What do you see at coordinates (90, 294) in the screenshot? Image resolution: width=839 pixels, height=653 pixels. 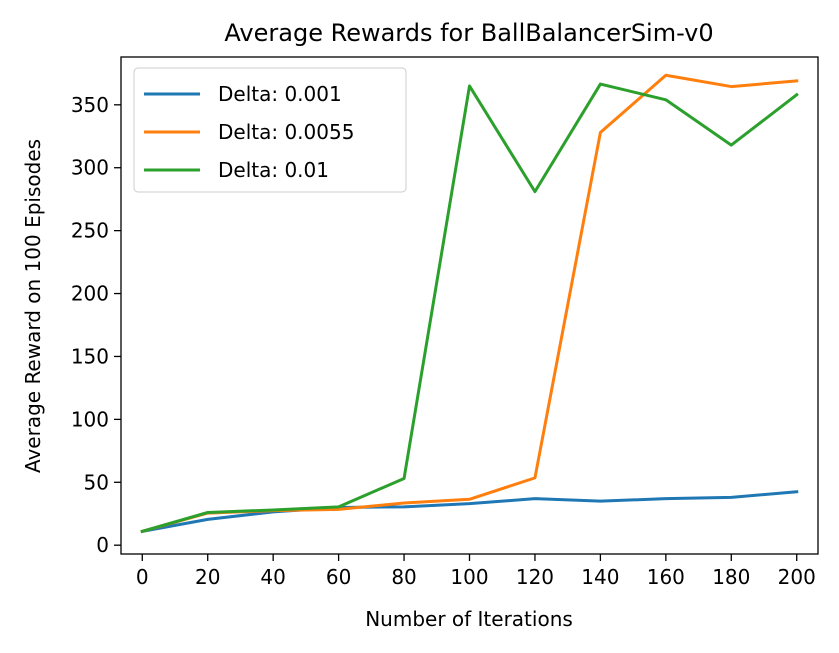 I see `y-tick-label: 200` at bounding box center [90, 294].